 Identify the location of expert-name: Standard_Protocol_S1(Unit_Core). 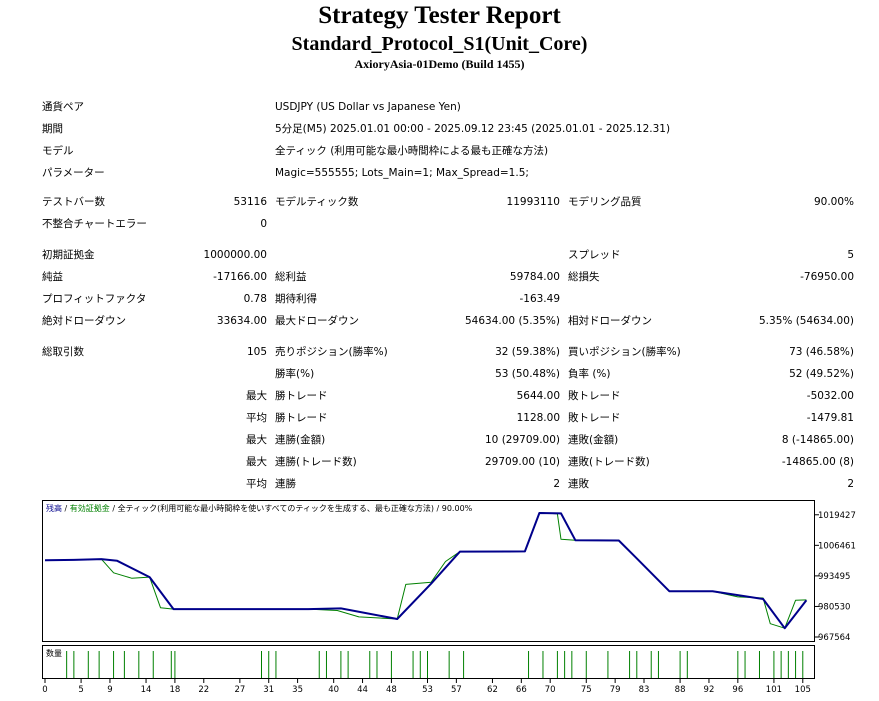
(439, 44).